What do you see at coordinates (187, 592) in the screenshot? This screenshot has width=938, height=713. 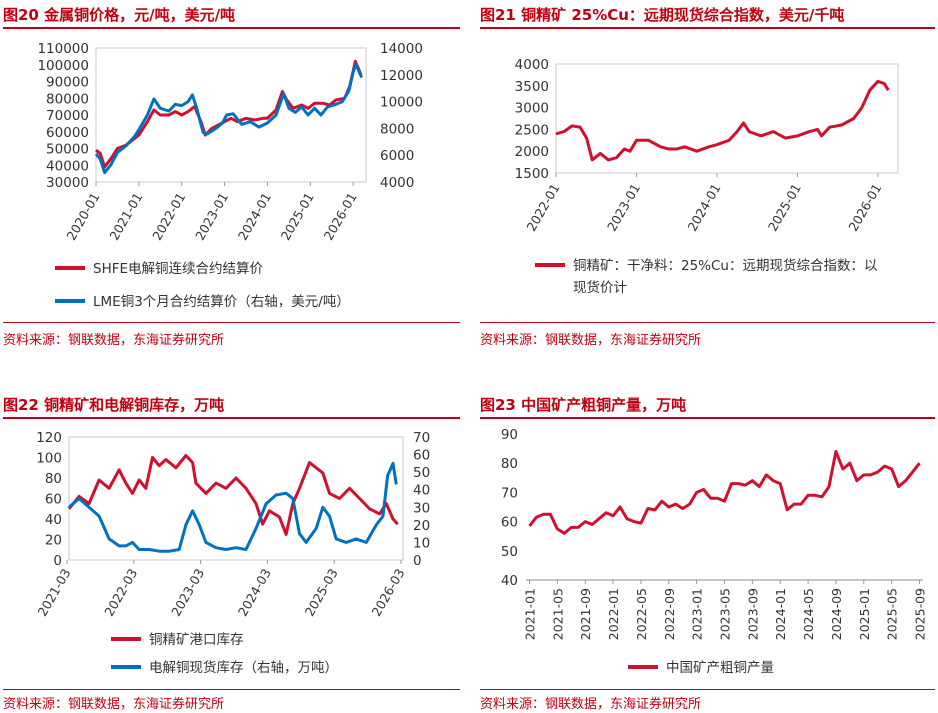 I see `x-tick-label: 2023-03` at bounding box center [187, 592].